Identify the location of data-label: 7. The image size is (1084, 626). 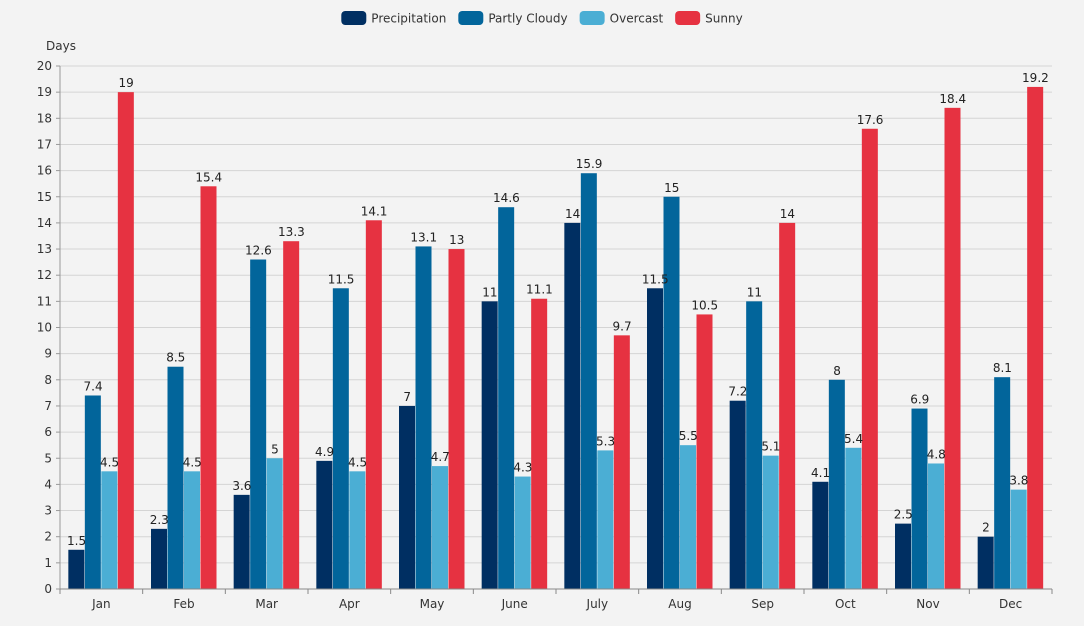
(407, 397).